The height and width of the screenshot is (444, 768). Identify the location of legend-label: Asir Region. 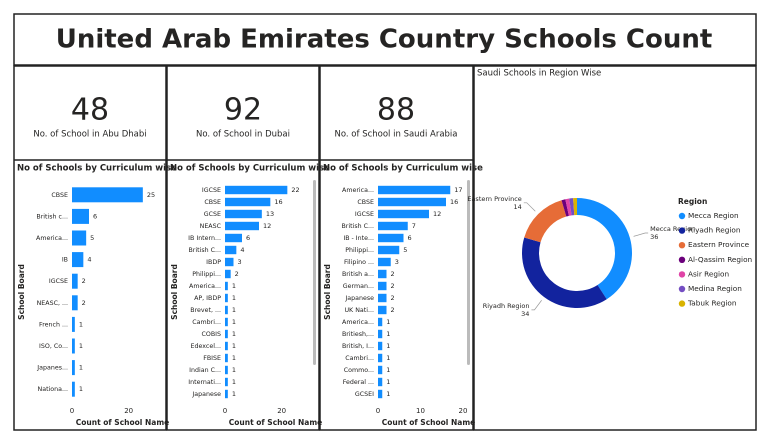
(708, 273).